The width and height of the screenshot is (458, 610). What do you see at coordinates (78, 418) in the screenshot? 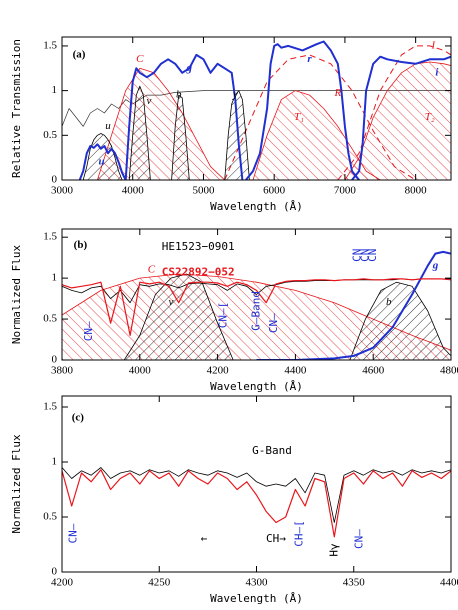
I see `annotation: (c)` at bounding box center [78, 418].